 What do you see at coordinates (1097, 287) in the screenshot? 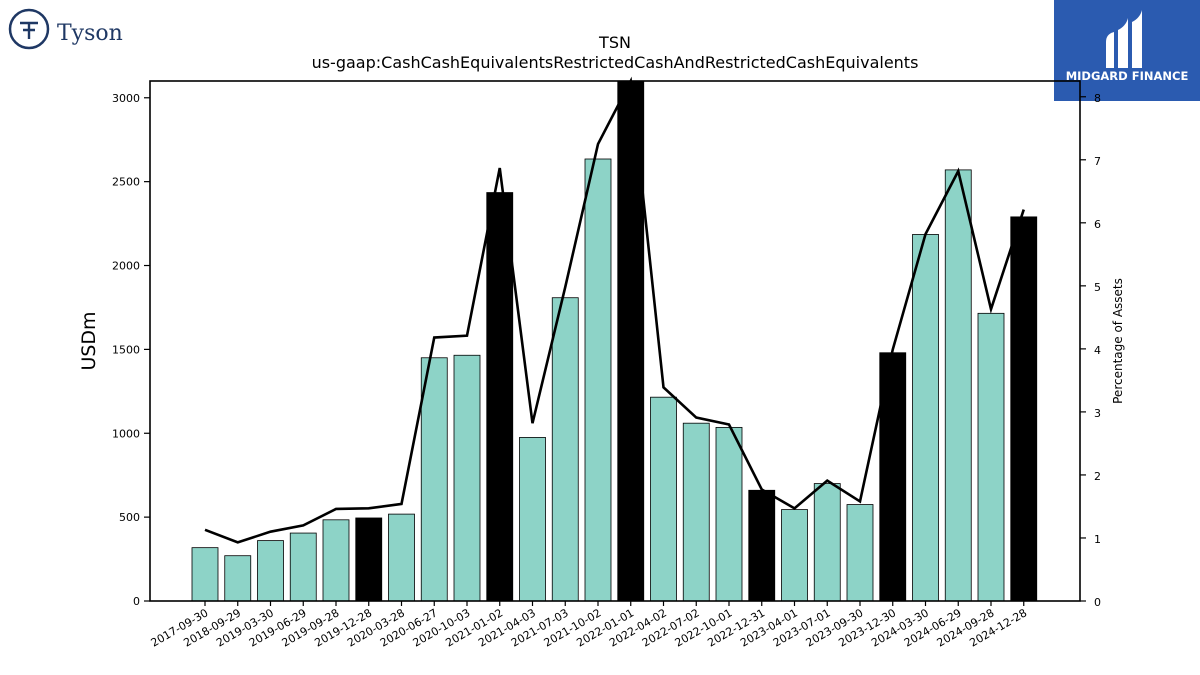
I see `y2-tick-label: 5` at bounding box center [1097, 287].